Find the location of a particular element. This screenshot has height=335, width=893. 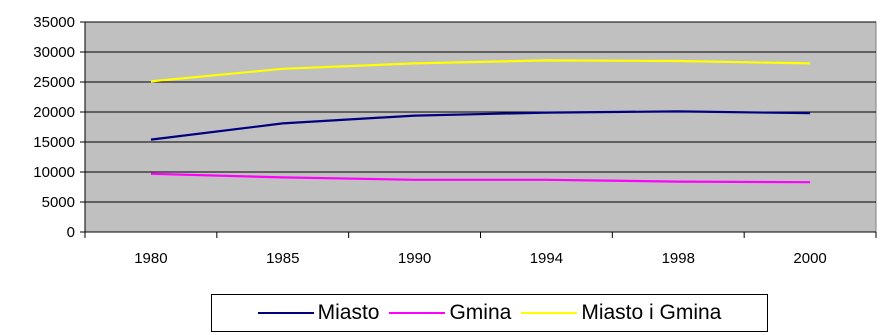

legend-item-miasto: Miasto is located at coordinates (319, 313).